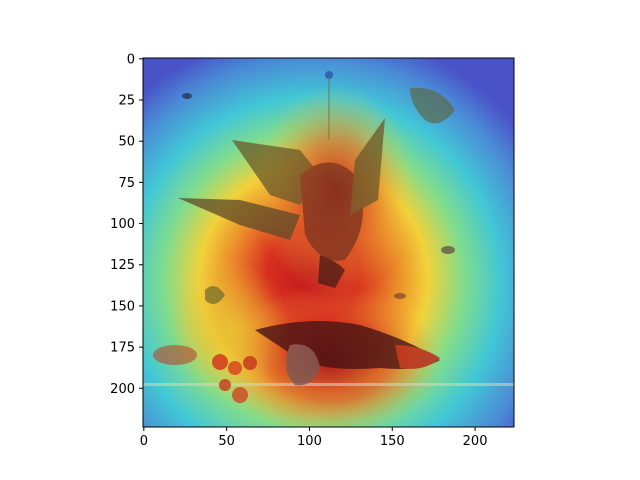 This screenshot has width=640, height=480. Describe the element at coordinates (309, 441) in the screenshot. I see `x-tick-label: 100` at that location.